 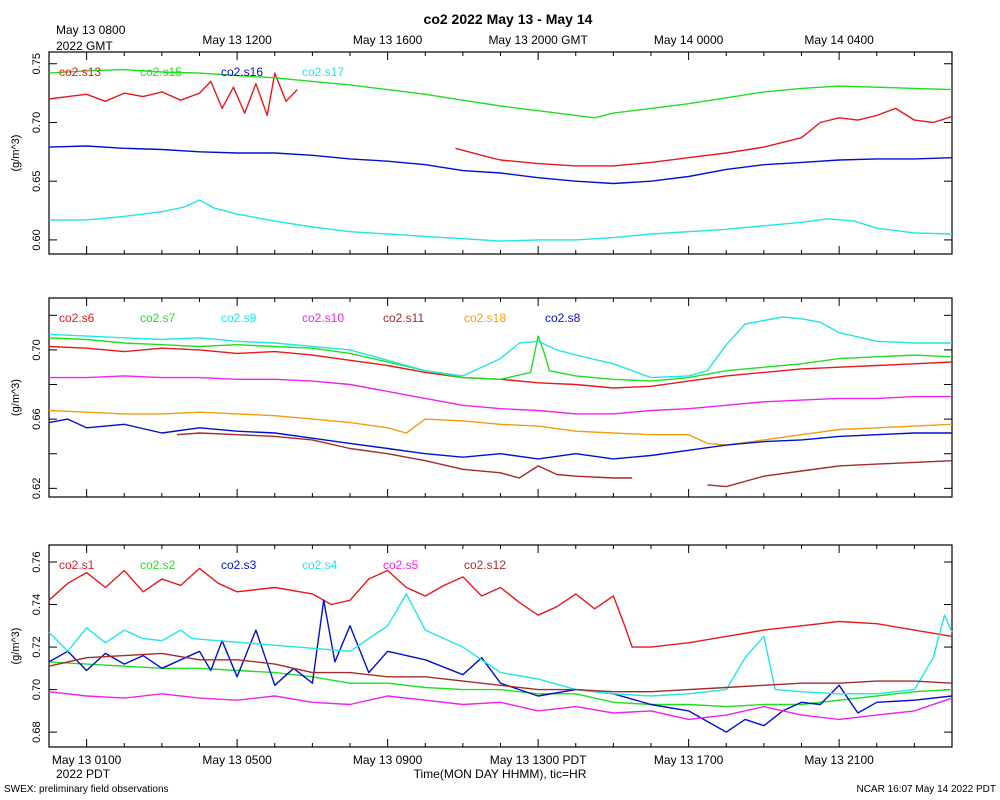 I want to click on legend-entry-co2.s13: co2.s13, so click(x=80, y=72).